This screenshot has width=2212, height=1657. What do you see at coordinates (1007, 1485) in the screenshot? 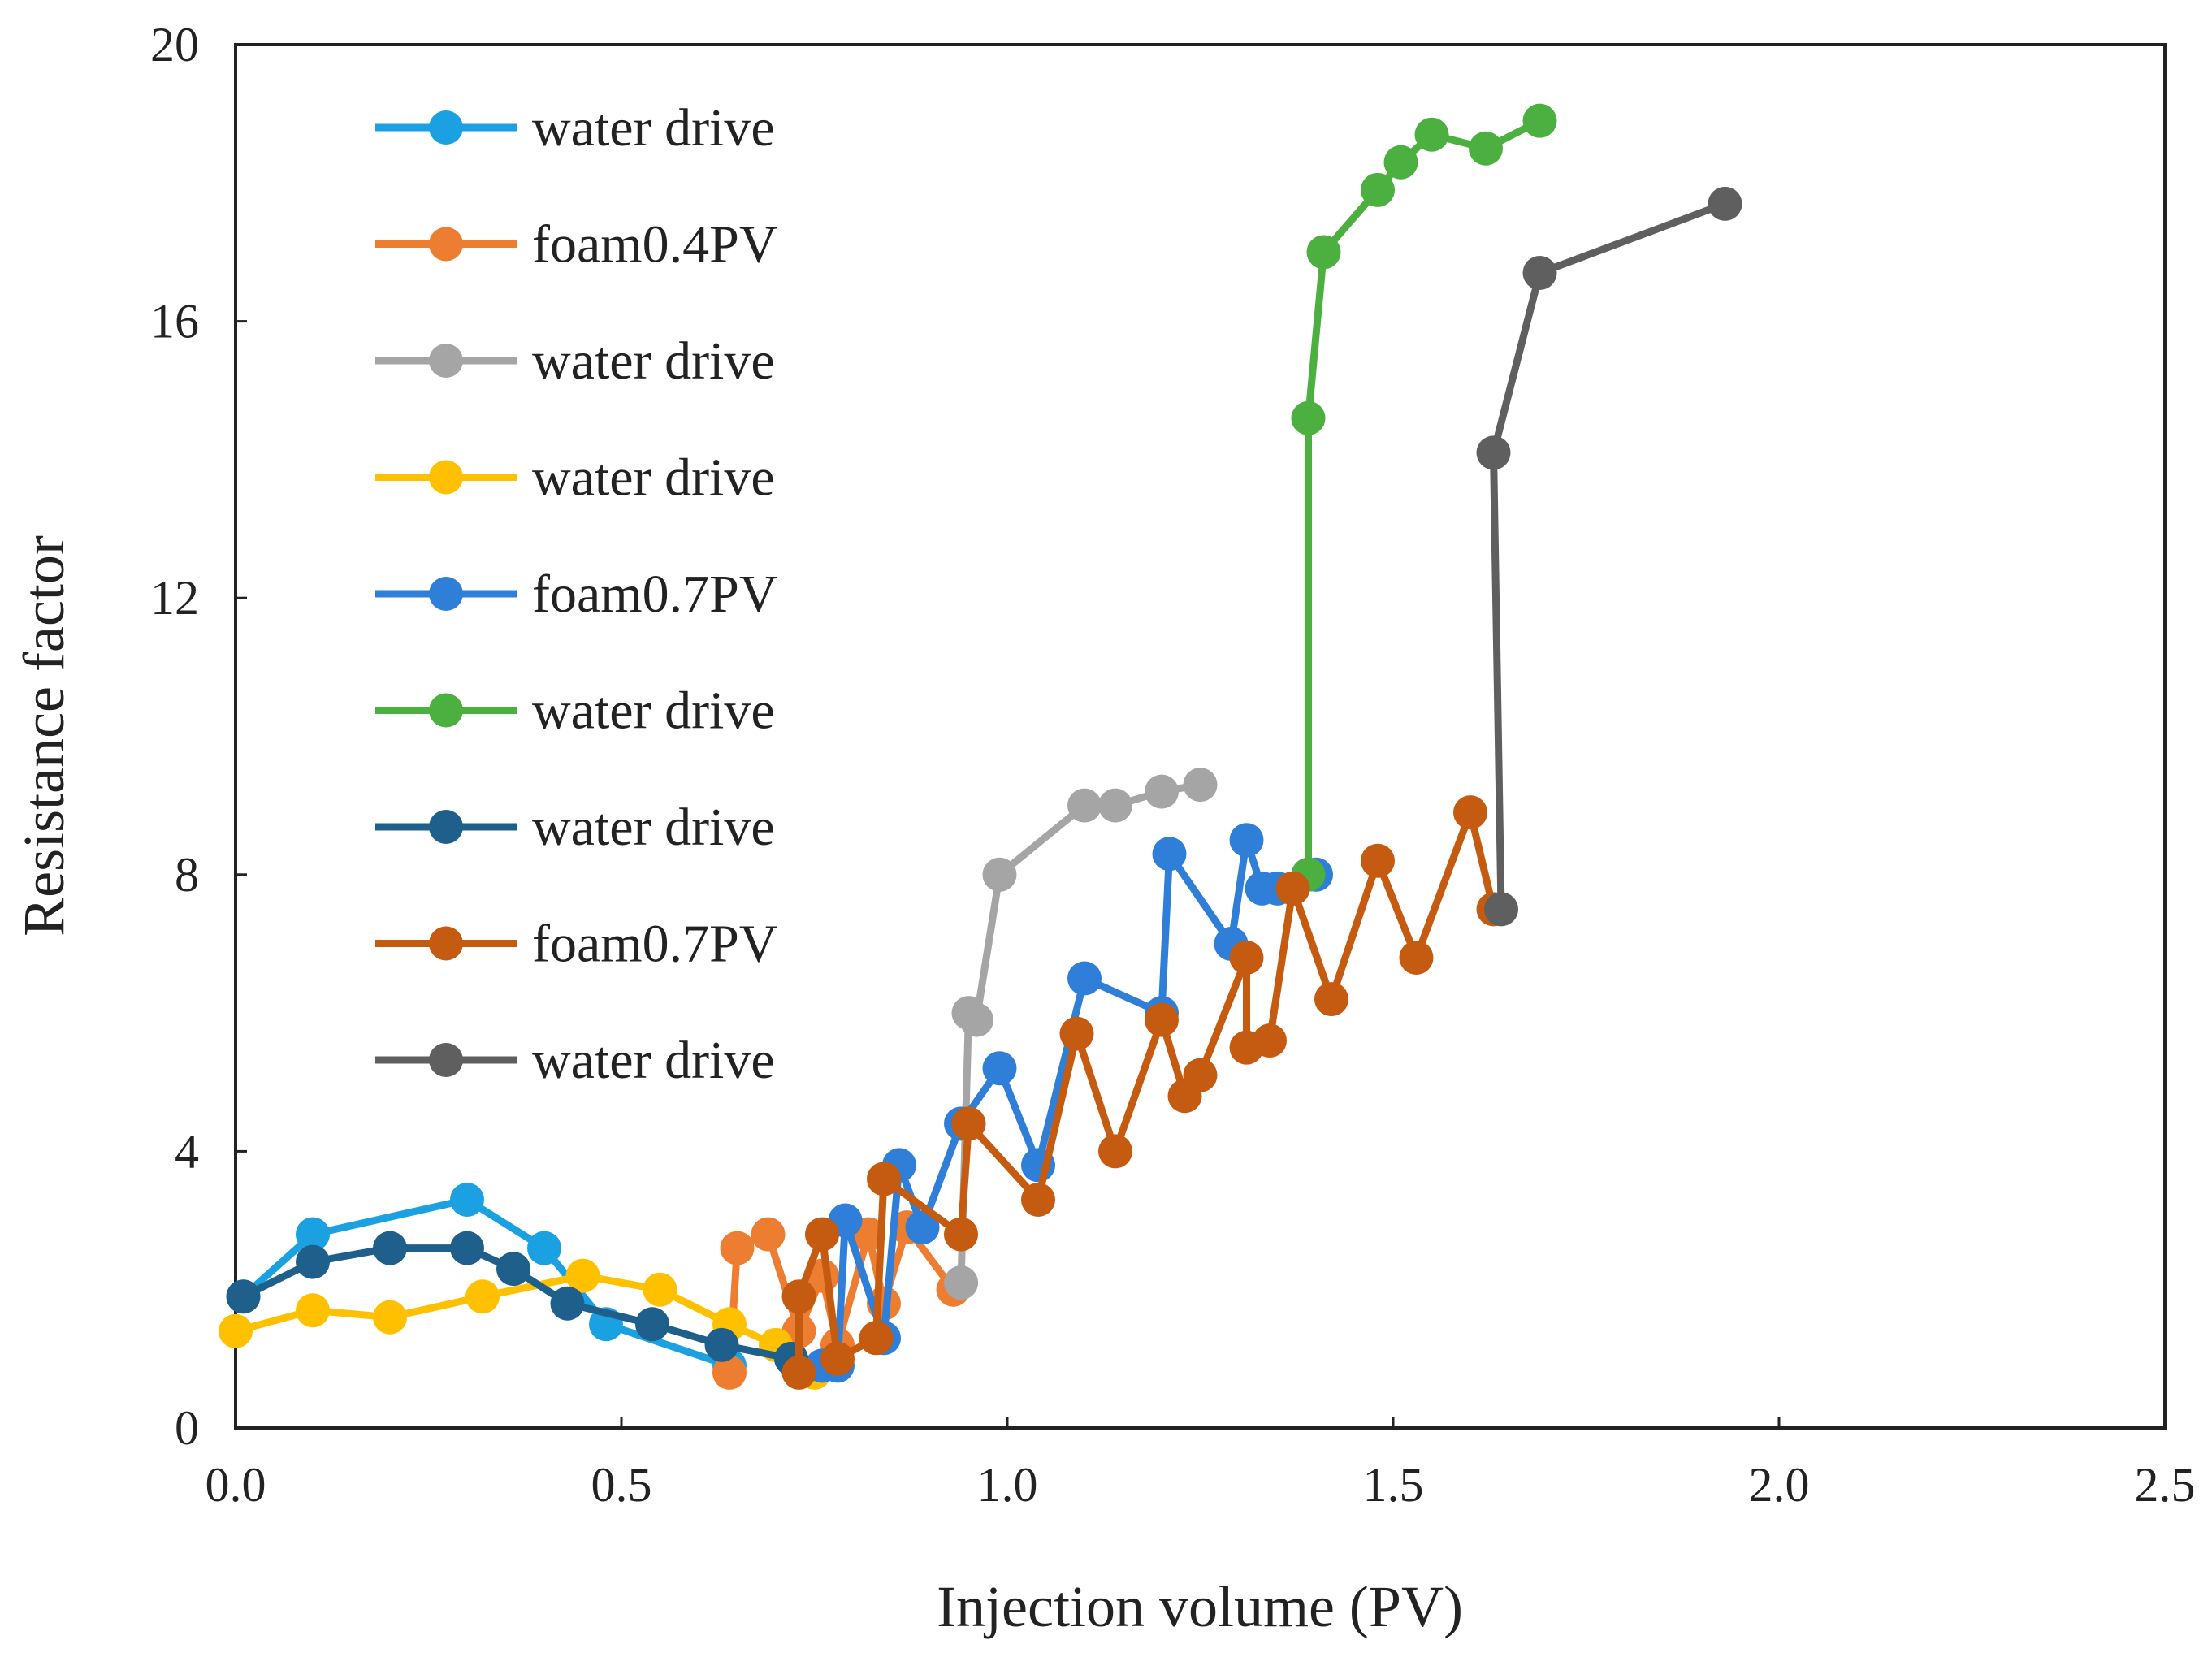
I see `x-tick-label: 1.0` at bounding box center [1007, 1485].